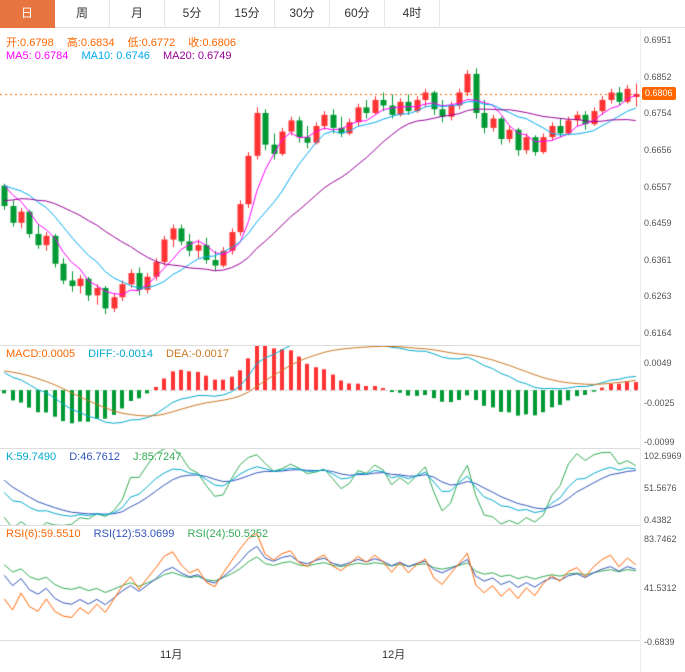 The width and height of the screenshot is (685, 672). I want to click on current-price-badge: 0.6806, so click(659, 93).